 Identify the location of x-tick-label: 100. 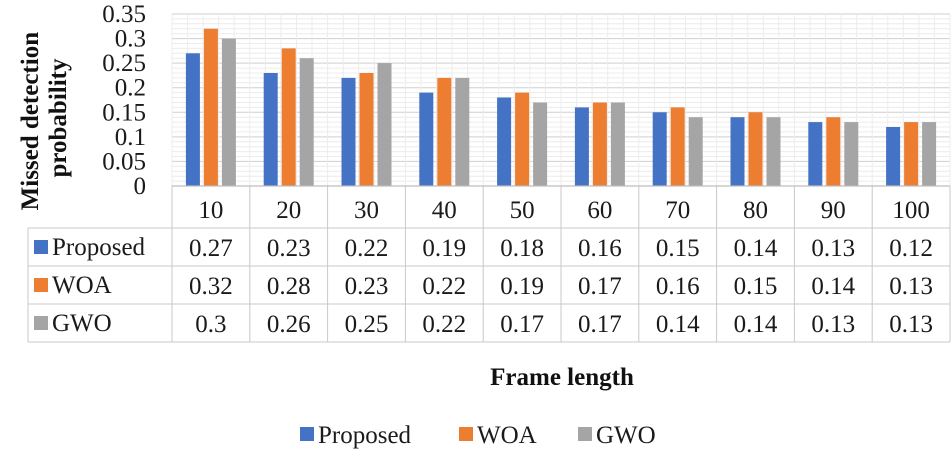
(911, 210).